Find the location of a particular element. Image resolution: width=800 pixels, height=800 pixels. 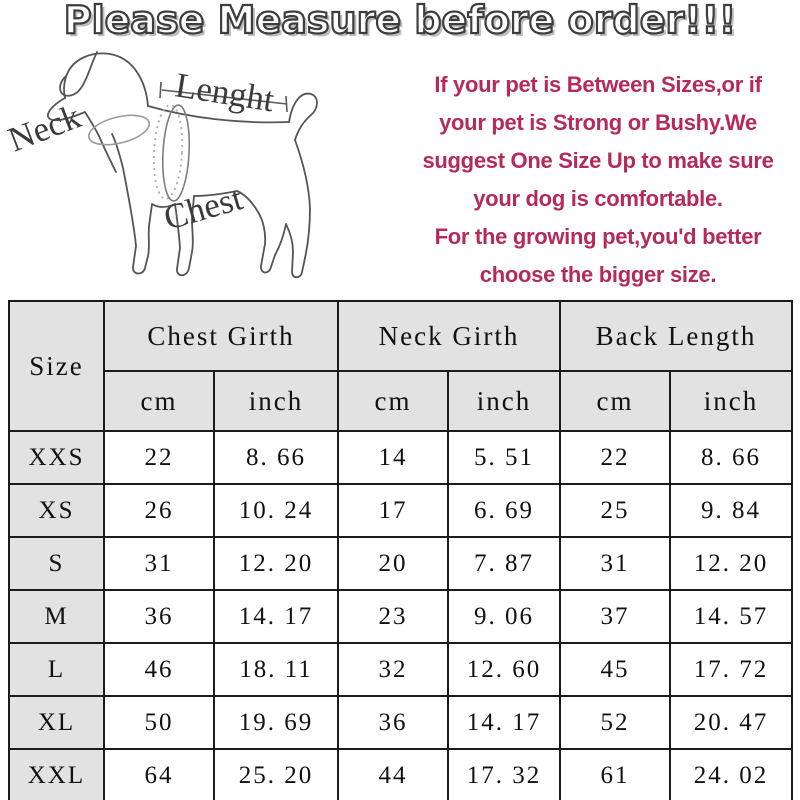

value-cell: 14 is located at coordinates (393, 457).